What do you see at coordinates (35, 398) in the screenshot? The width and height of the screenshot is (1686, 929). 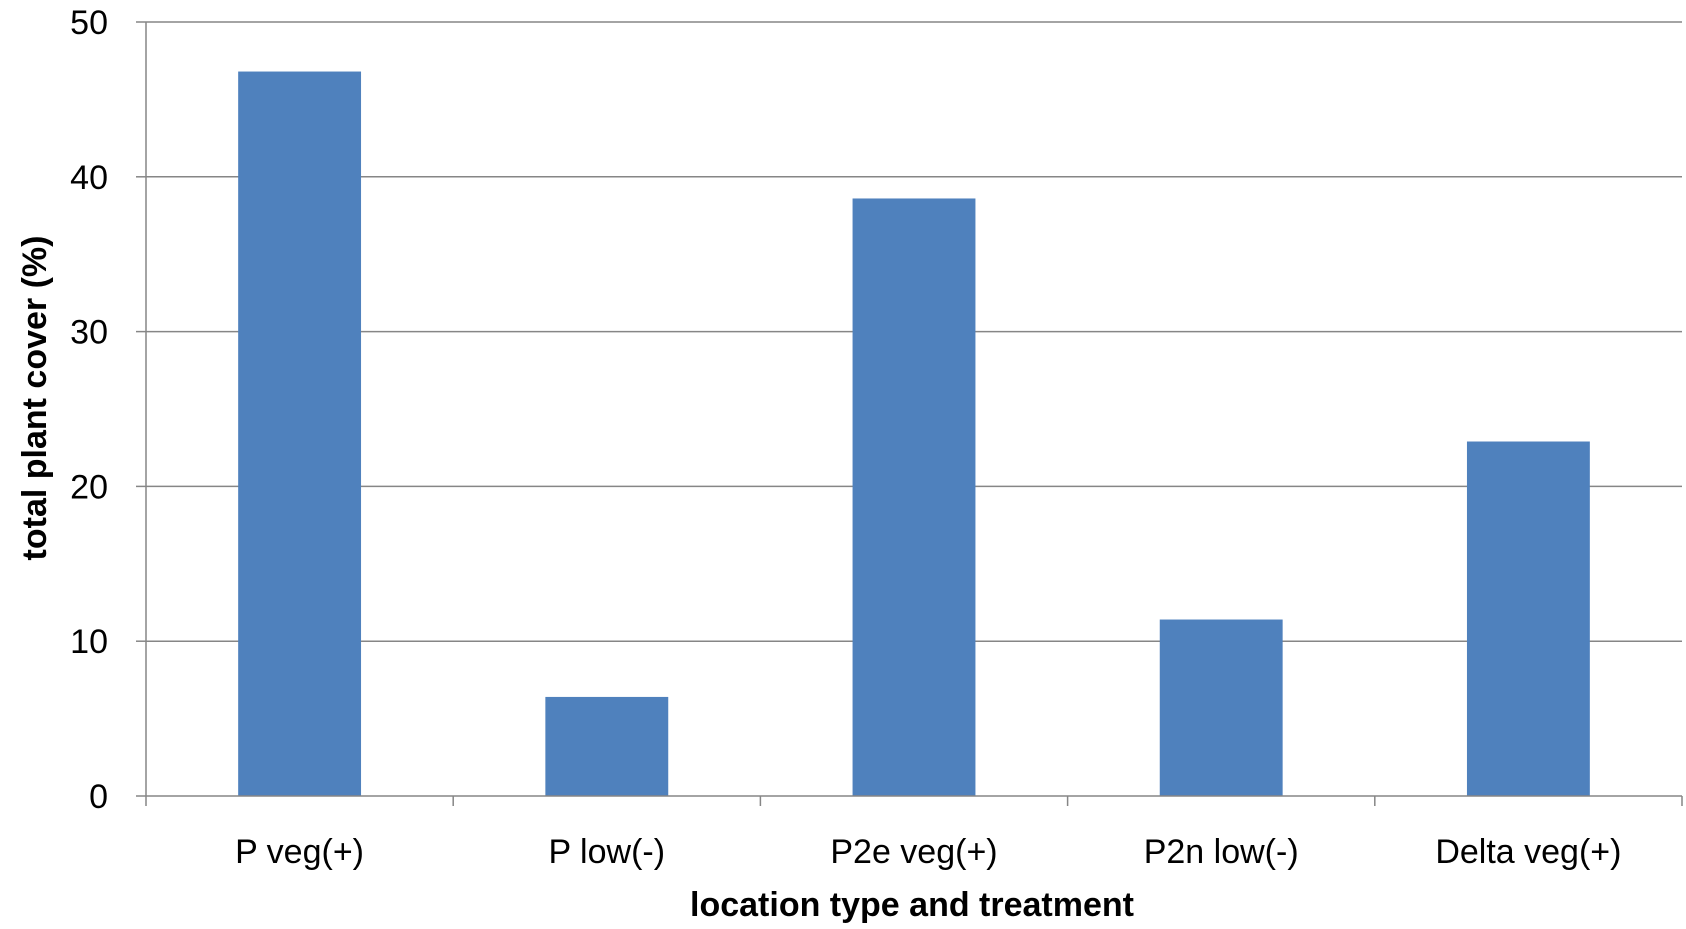 I see `y-axis-title: total plant cover (%)` at bounding box center [35, 398].